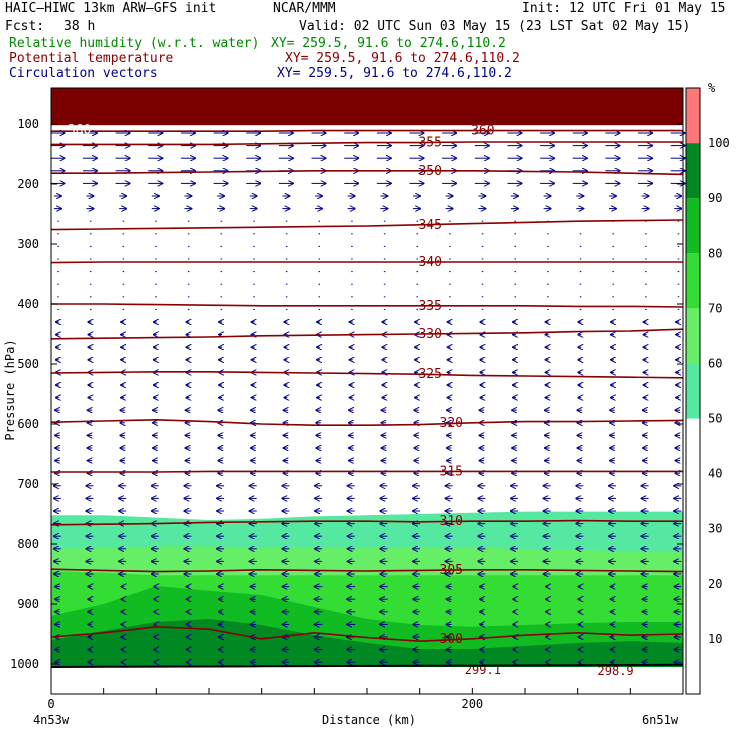 This screenshot has height=740, width=740. What do you see at coordinates (402, 58) in the screenshot?
I see `theta-field-xy: XY= 259.5, 91.6 to 274.6,110.2` at bounding box center [402, 58].